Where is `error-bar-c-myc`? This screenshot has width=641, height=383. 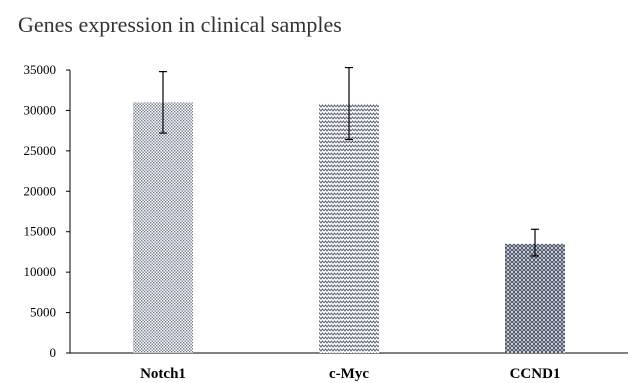
error-bar-c-myc is located at coordinates (349, 103).